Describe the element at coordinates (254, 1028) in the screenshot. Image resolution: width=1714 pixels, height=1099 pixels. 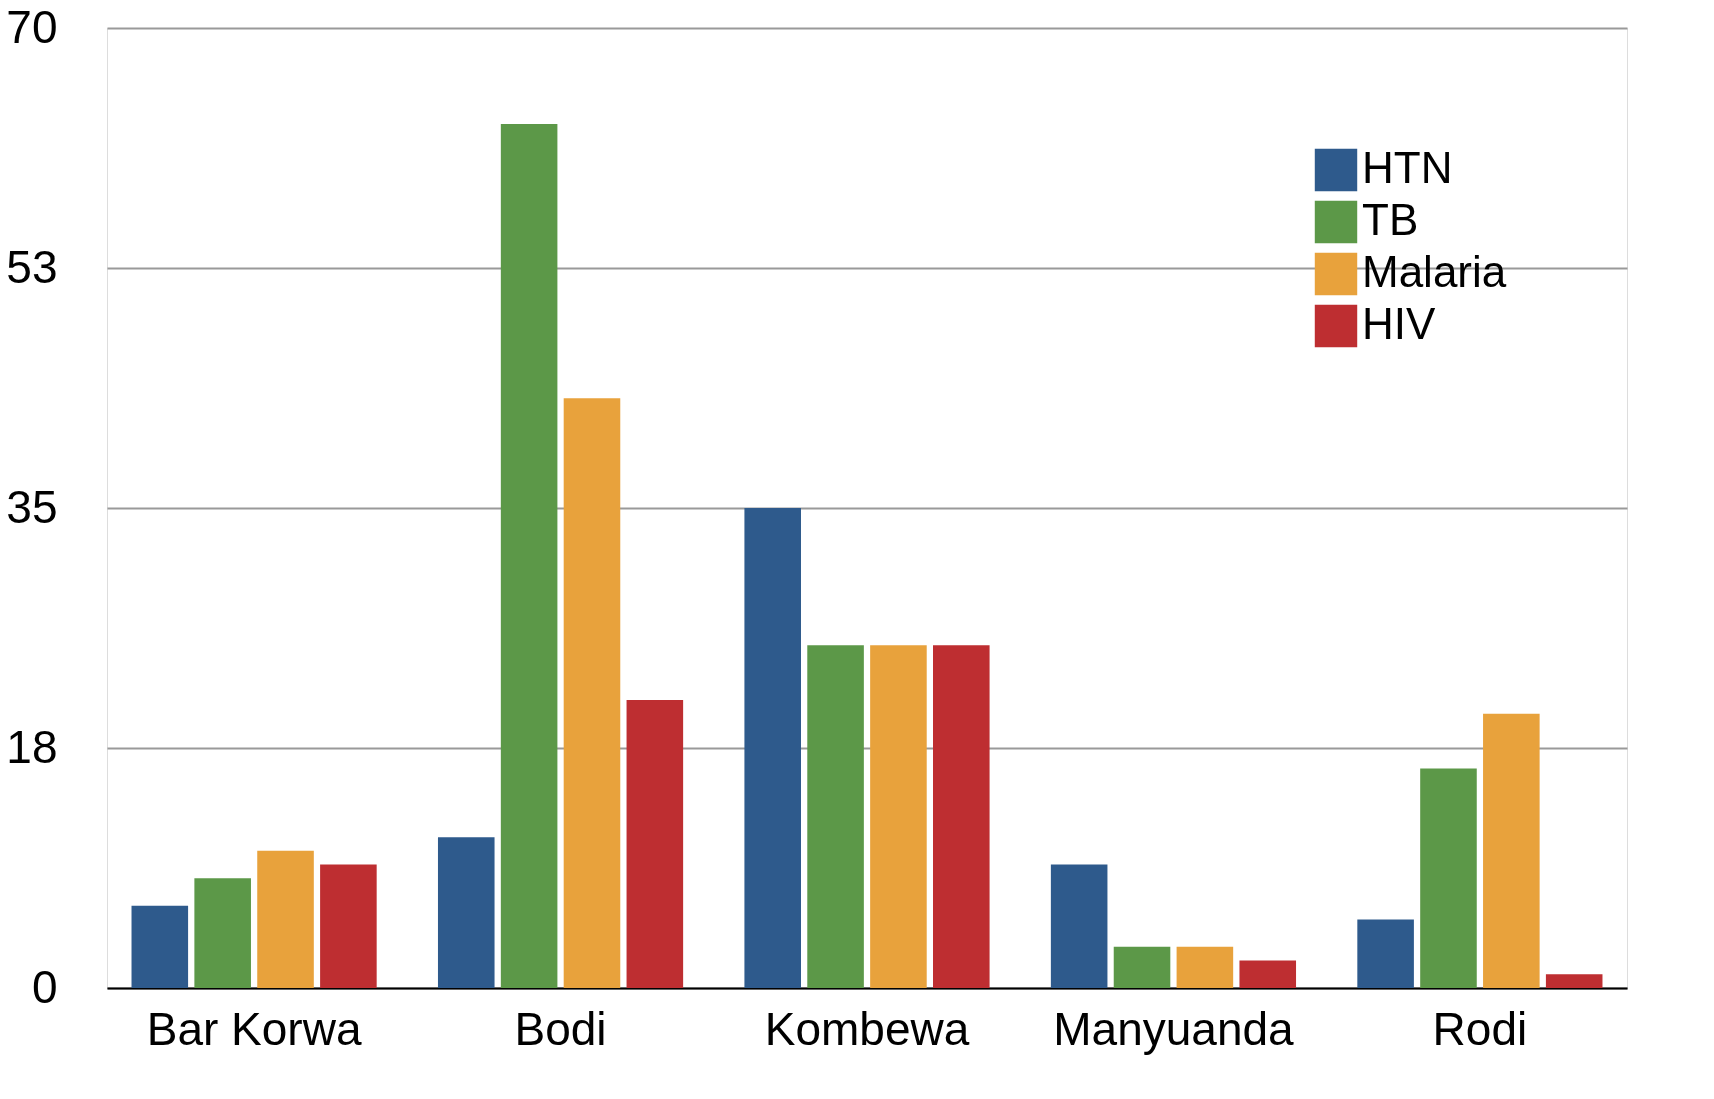
I see `x-tick-label: Bar Korwa` at that location.